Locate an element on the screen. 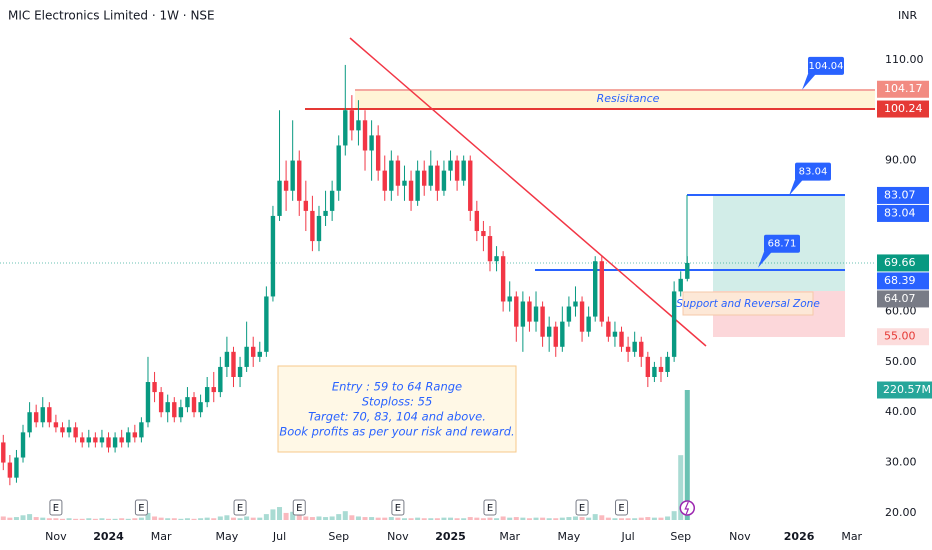  x-tick-label: Sep is located at coordinates (680, 536).